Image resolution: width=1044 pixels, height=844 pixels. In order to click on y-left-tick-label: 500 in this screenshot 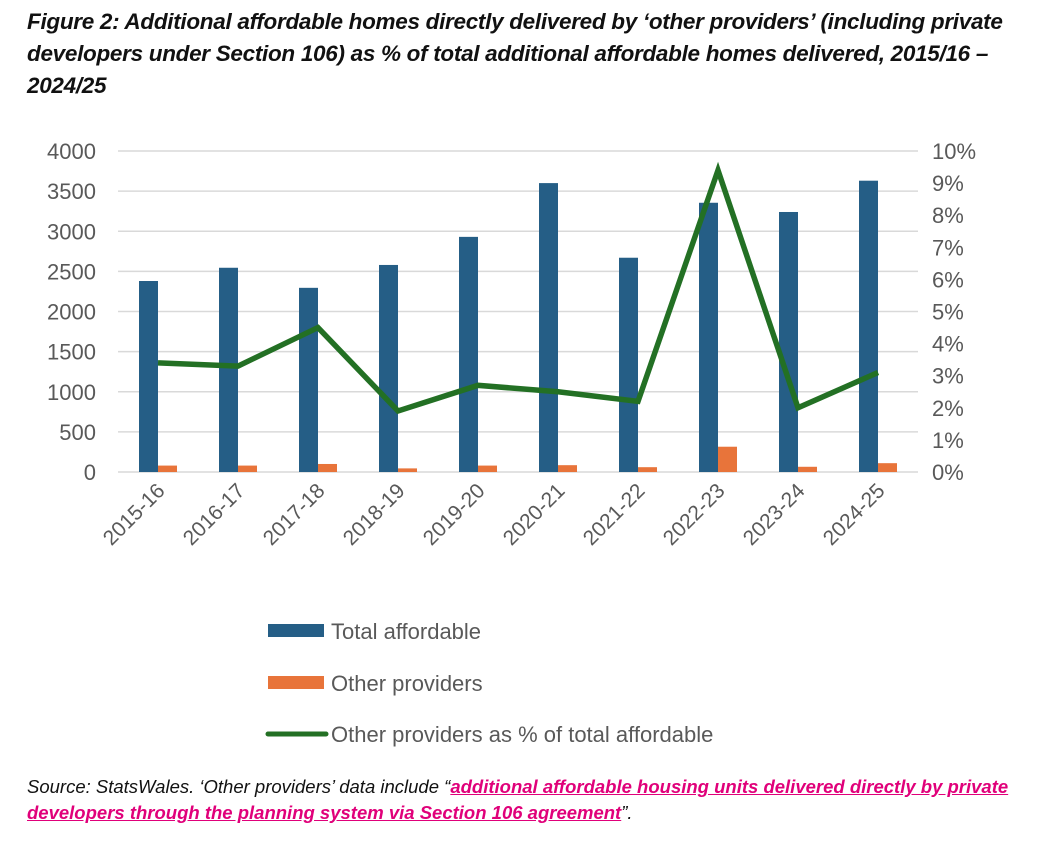, I will do `click(77, 432)`.